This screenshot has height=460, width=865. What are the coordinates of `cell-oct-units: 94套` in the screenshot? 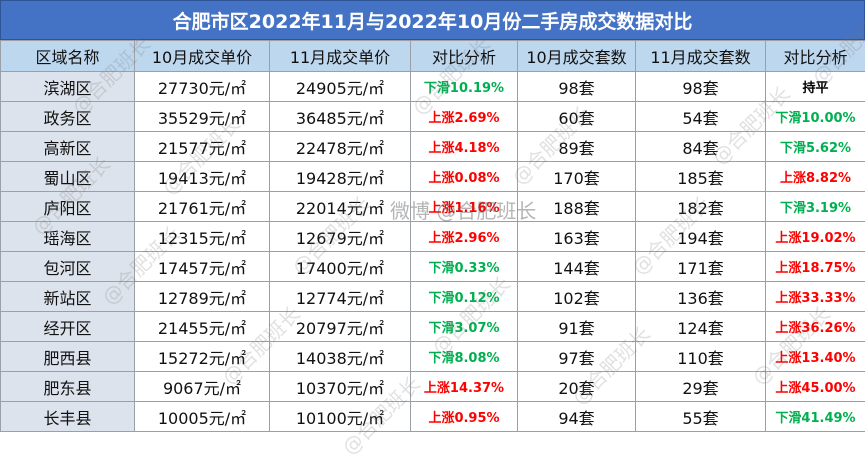 It's located at (577, 417).